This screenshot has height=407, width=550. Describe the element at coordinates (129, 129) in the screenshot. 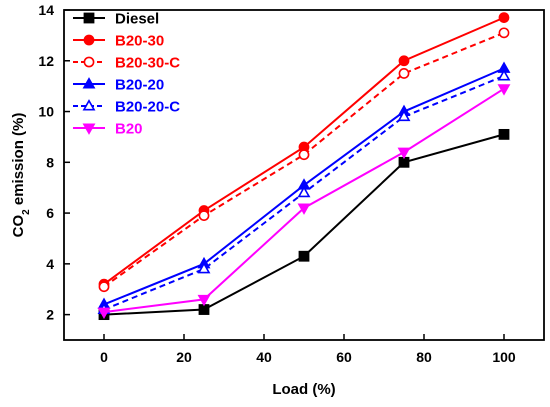

I see `legend-label: B20` at that location.